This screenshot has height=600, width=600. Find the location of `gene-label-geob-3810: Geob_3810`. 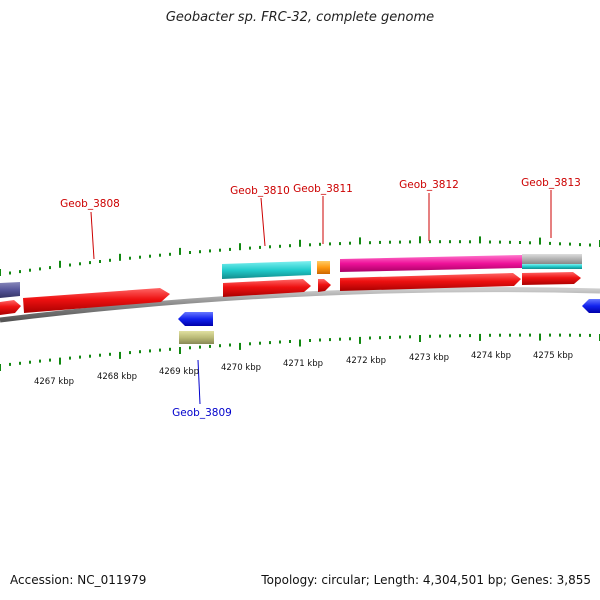

gene-label-geob-3810: Geob_3810 is located at coordinates (260, 191).